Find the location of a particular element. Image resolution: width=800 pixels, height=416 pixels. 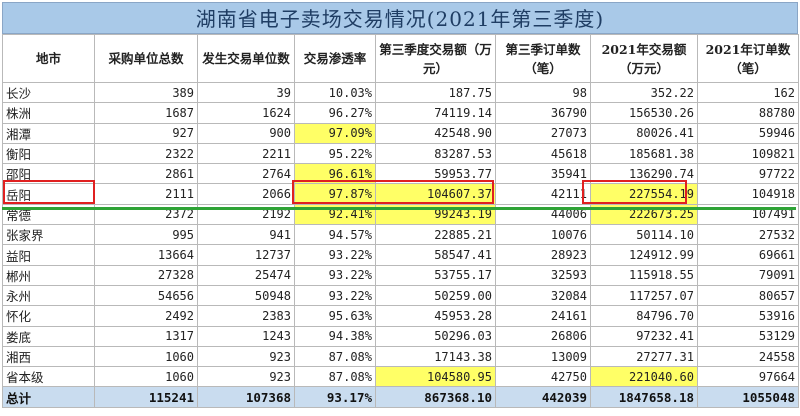

data-cell: 26806 is located at coordinates (543, 336).